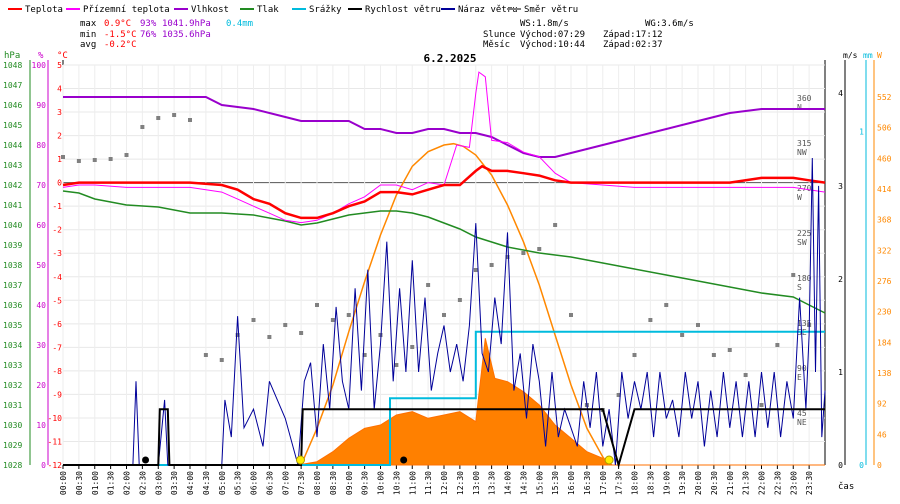  What do you see at coordinates (804, 143) in the screenshot?
I see `tick-dir-deg-1: 315` at bounding box center [804, 143].